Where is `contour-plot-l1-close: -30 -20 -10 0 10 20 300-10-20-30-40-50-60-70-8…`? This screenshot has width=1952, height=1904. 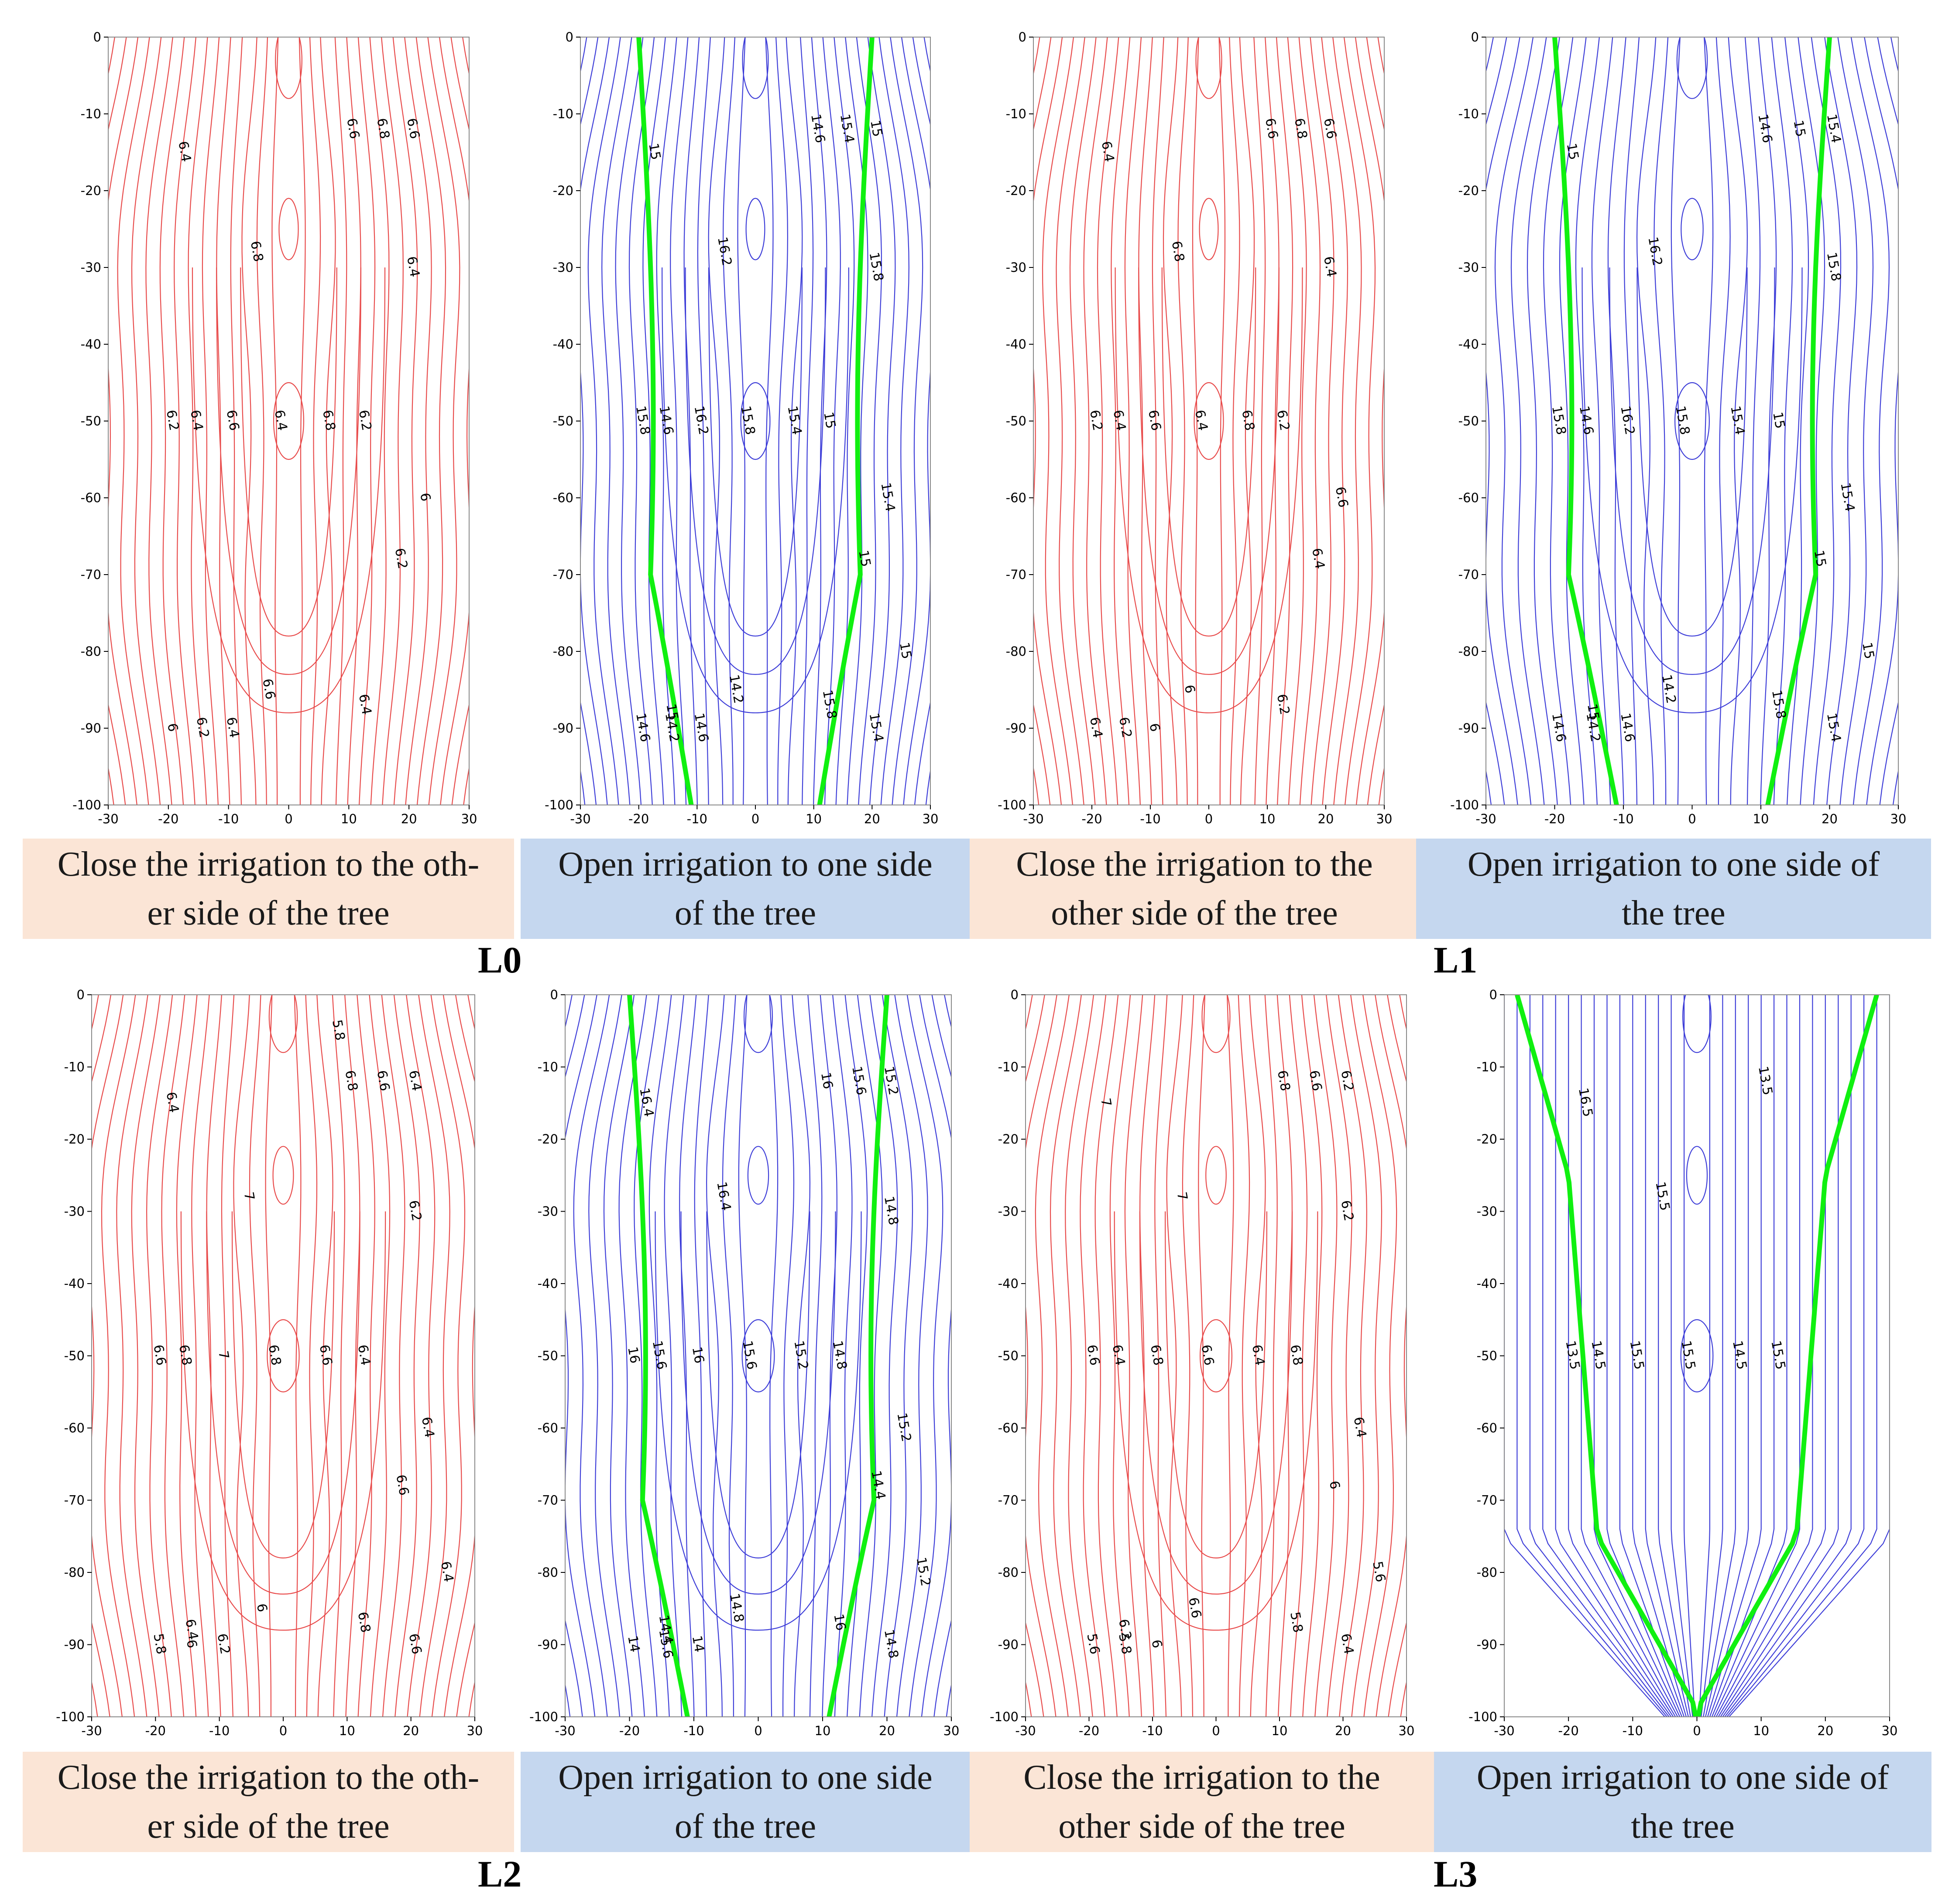 contour-plot-l1-close: -30 -20 -10 0 10 20 300-10-20-30-40-50-60-70-8… is located at coordinates (1195, 428).